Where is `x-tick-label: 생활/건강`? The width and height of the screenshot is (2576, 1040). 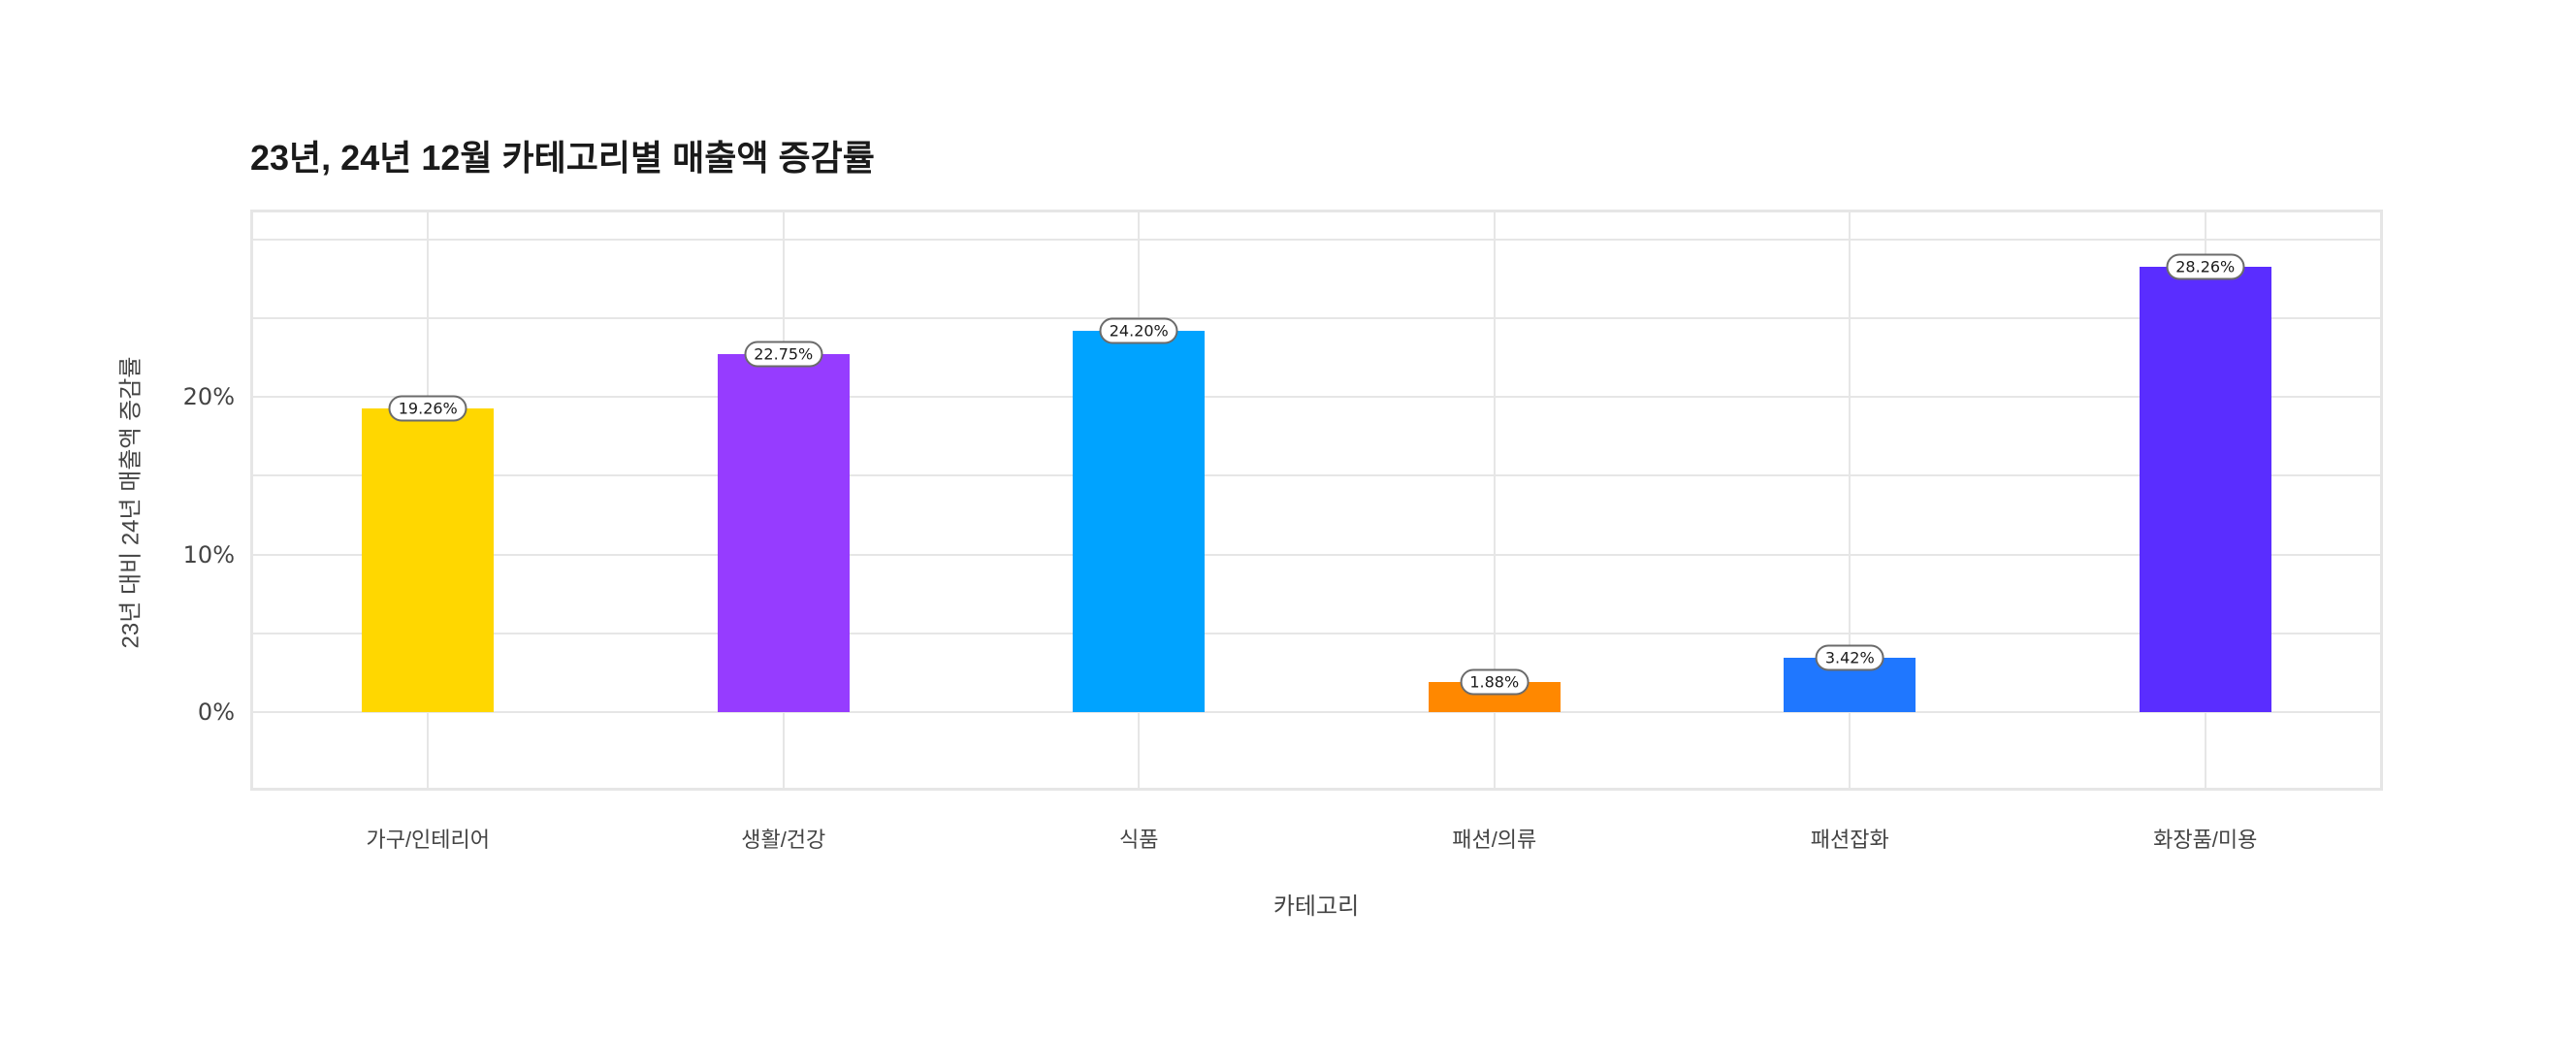
x-tick-label: 생활/건강 is located at coordinates (783, 840).